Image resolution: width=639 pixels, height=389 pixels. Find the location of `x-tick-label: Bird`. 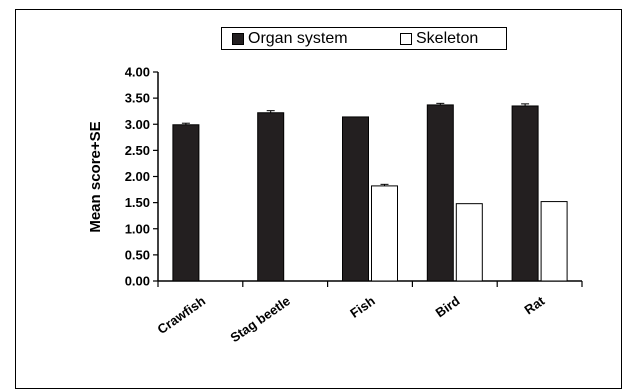

x-tick-label: Bird is located at coordinates (448, 306).